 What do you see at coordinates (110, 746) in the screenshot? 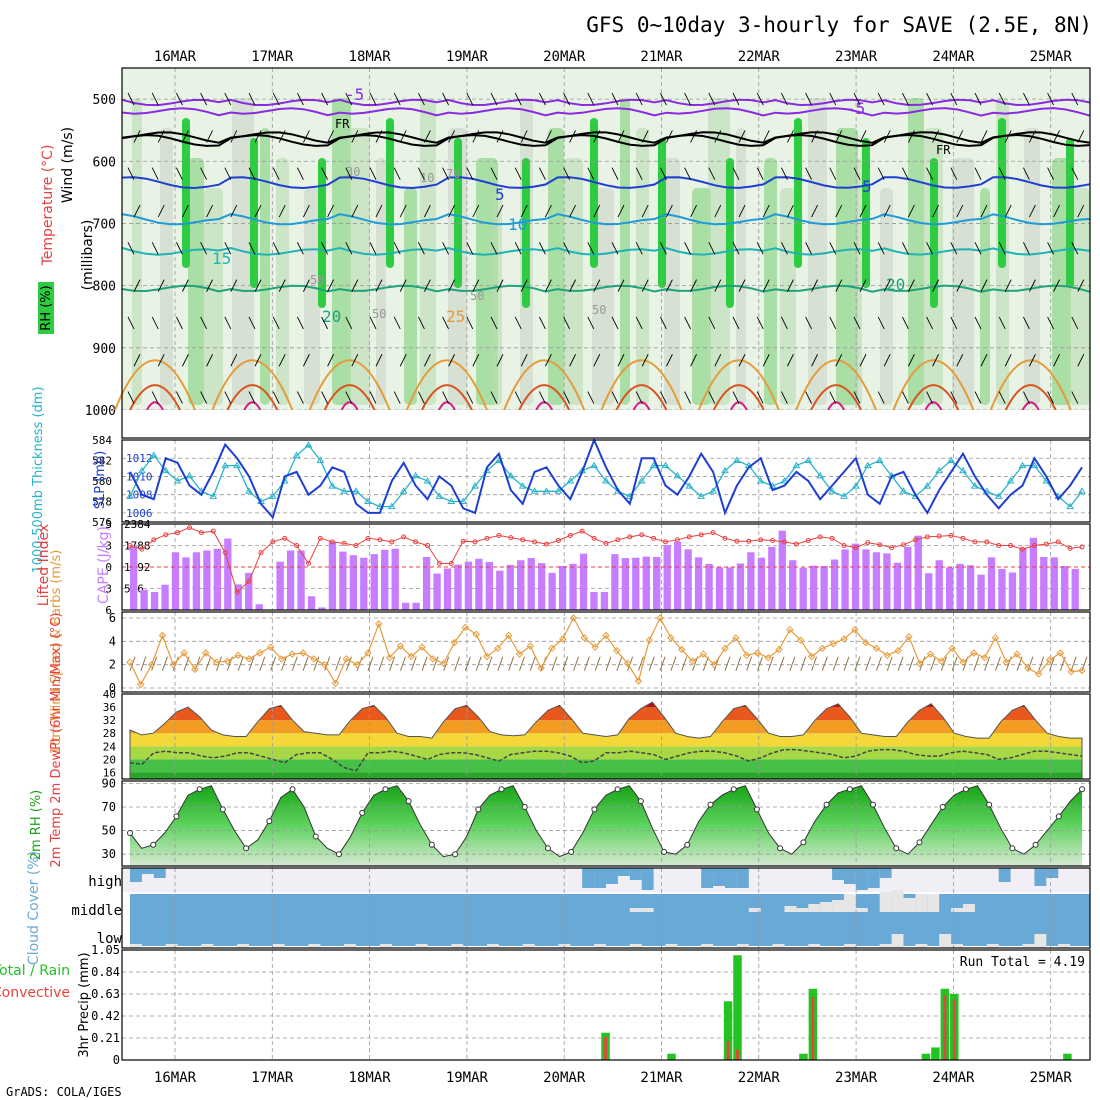
I see `temp-tick-label: 24` at bounding box center [110, 746].